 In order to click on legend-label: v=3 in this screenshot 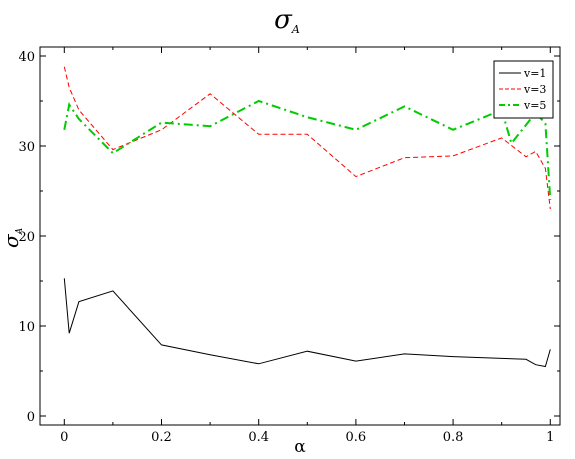, I will do `click(534, 89)`.